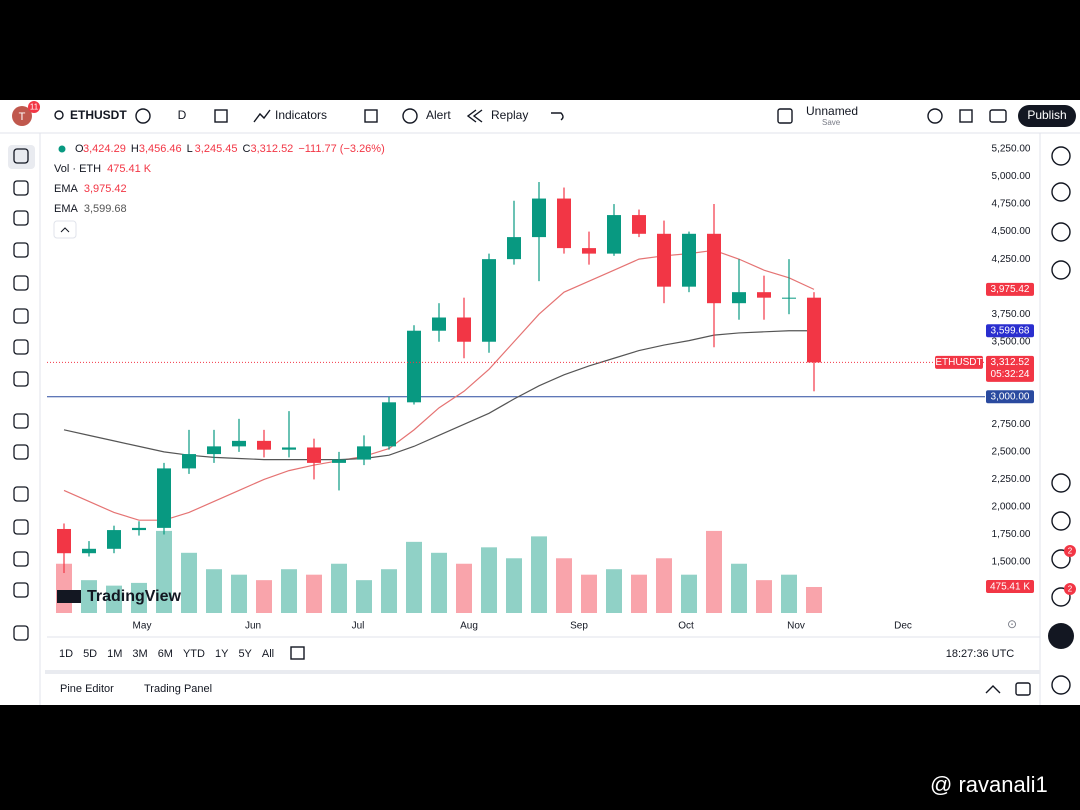 The image size is (1080, 810). Describe the element at coordinates (79, 149) in the screenshot. I see `ohlc-key: O` at that location.